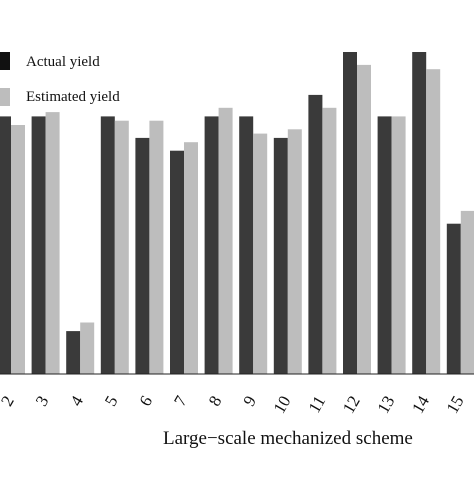 This screenshot has height=479, width=474. Describe the element at coordinates (9, 400) in the screenshot. I see `x-tick-label-2: 2` at that location.